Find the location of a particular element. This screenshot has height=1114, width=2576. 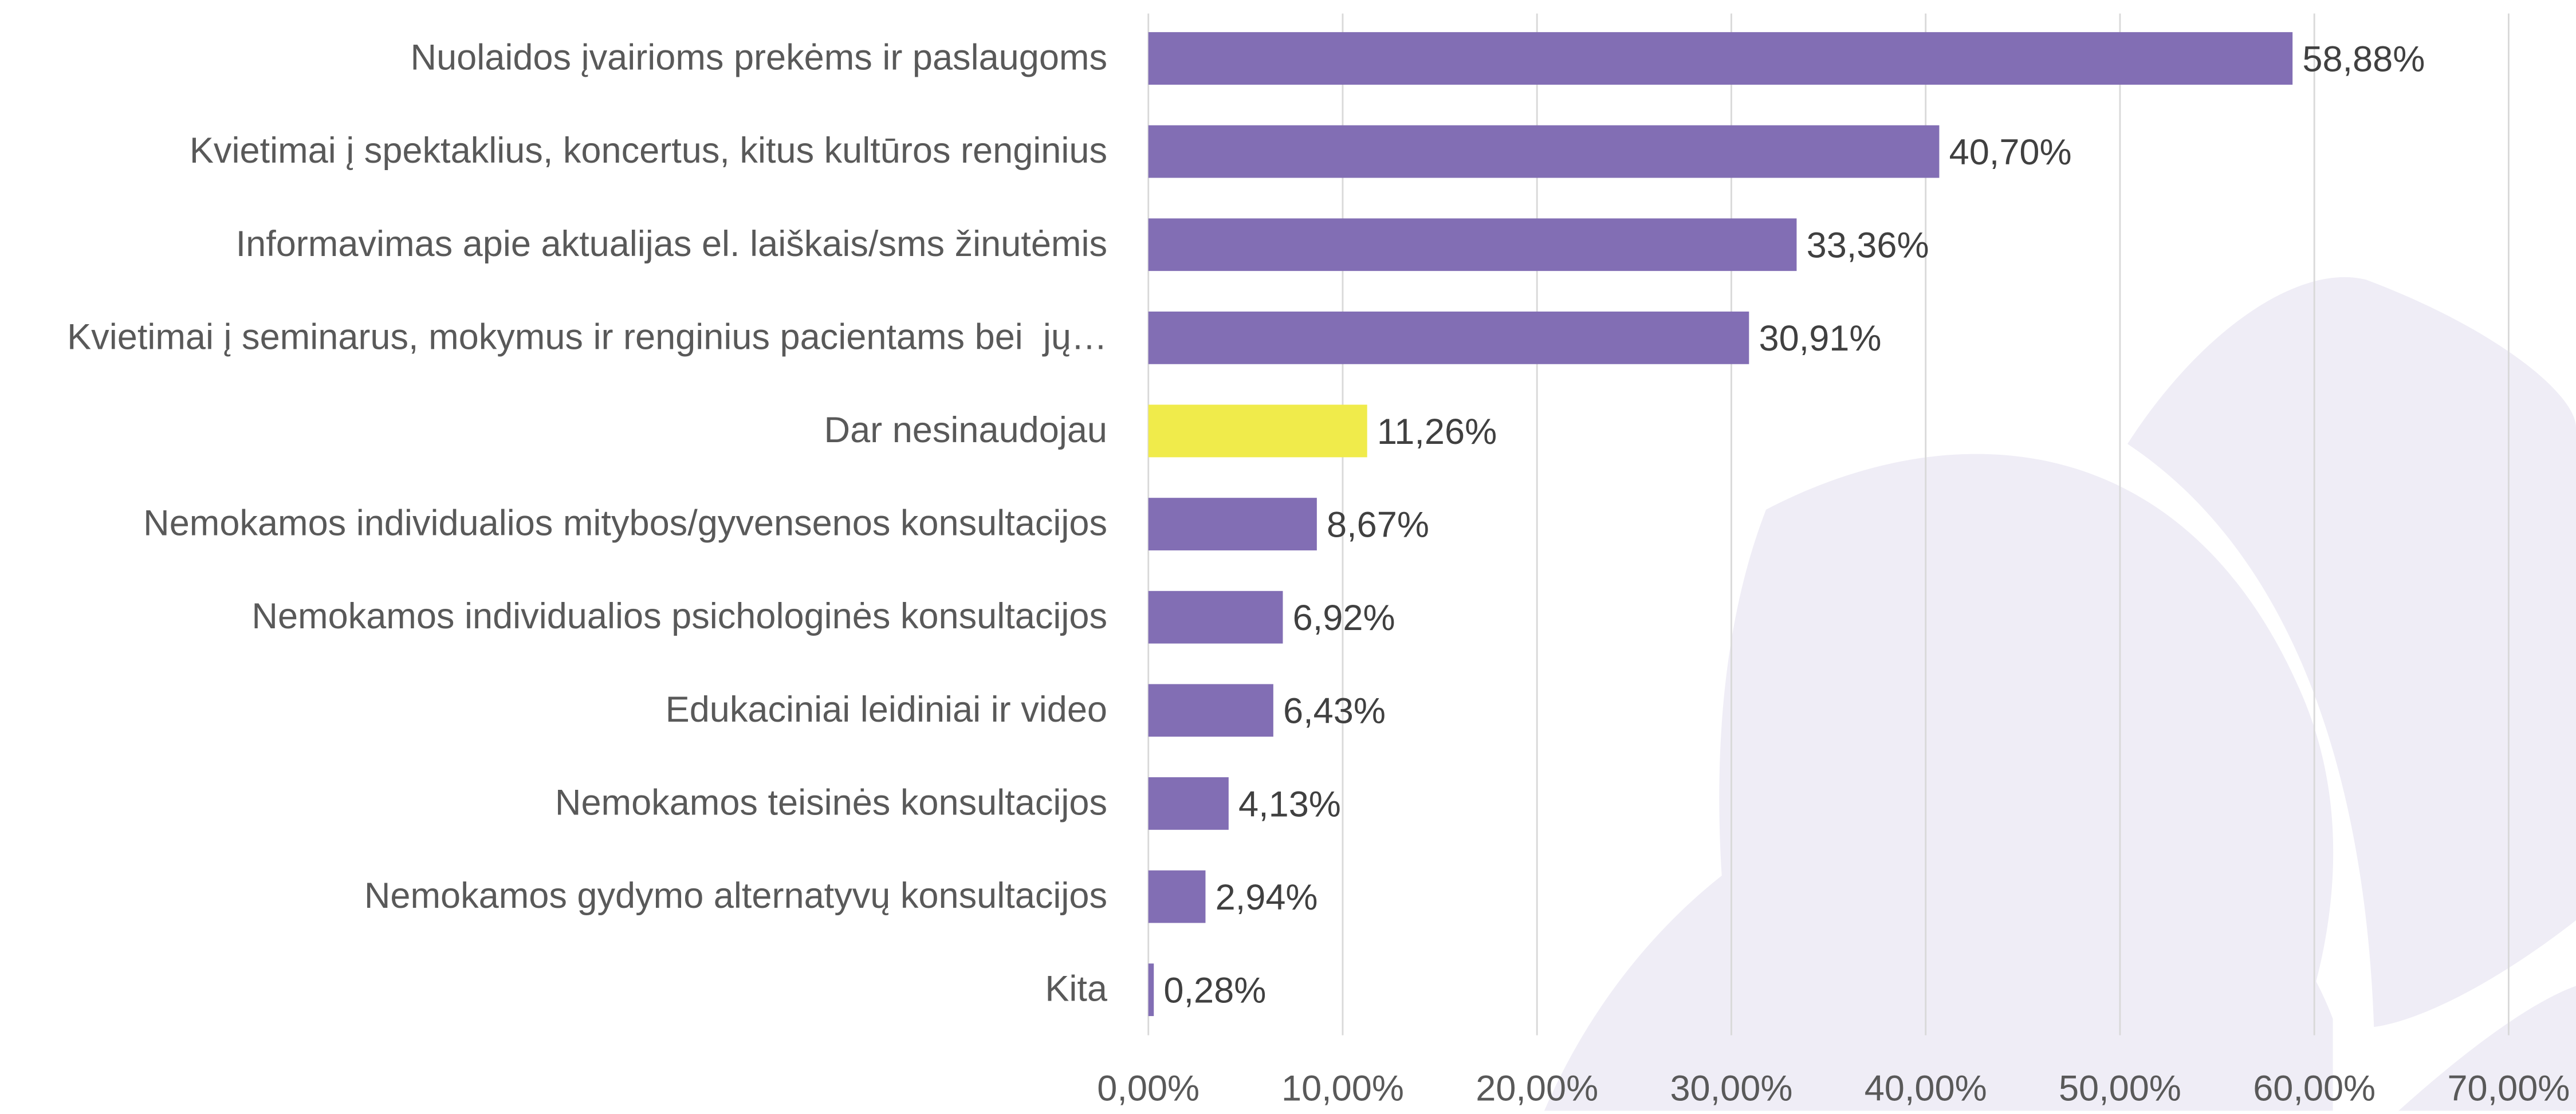

data-label: 8,67% is located at coordinates (1378, 525).